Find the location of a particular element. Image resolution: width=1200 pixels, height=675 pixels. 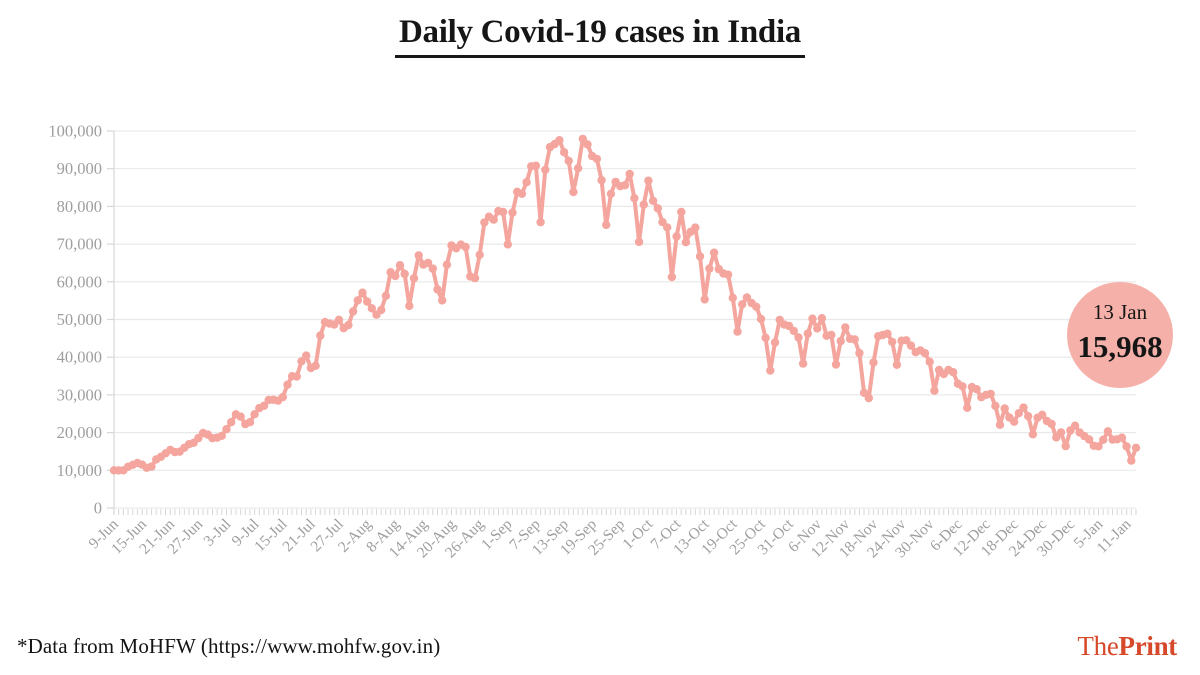

title-wrap: Daily Covid-19 cases in India is located at coordinates (600, 36).